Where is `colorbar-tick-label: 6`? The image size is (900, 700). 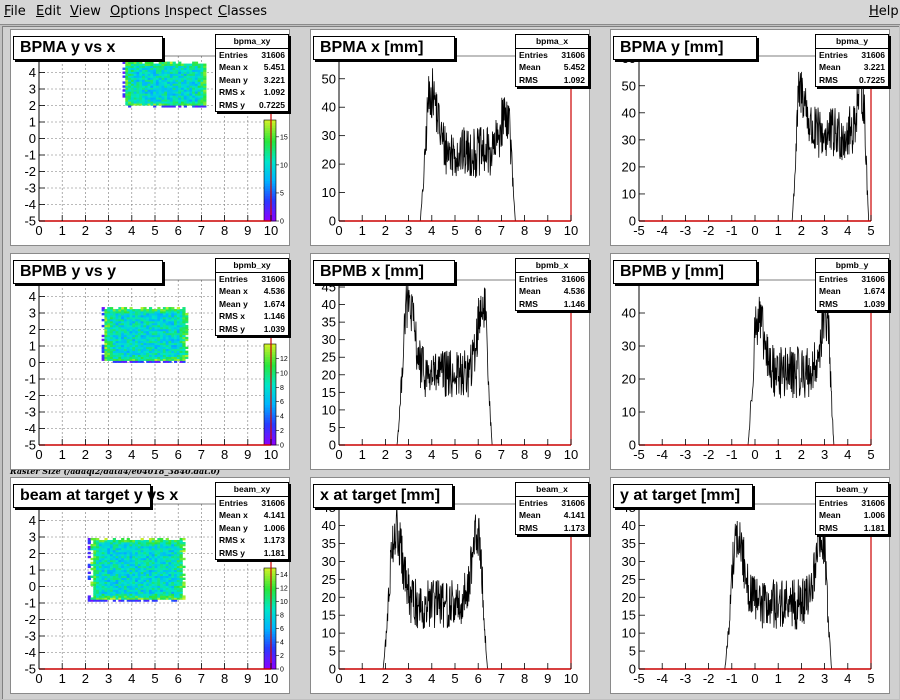 colorbar-tick-label: 6 is located at coordinates (282, 402).